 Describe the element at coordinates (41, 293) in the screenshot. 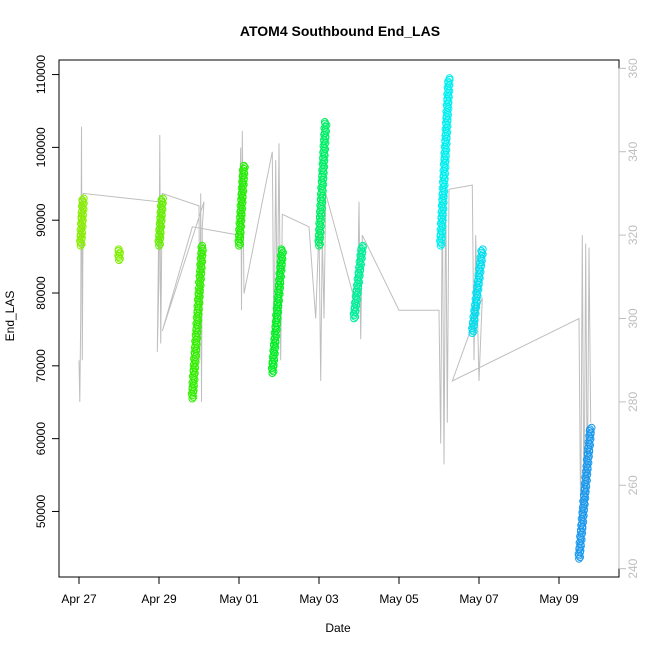

I see `y-tick-label: 80000` at that location.